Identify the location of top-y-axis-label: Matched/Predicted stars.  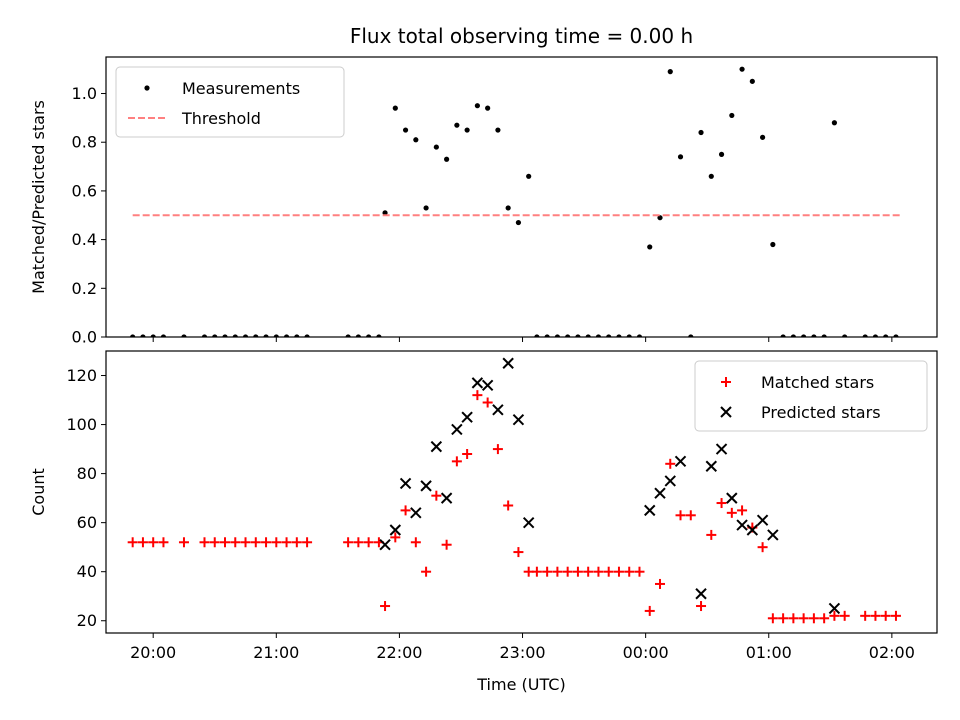
(38, 197).